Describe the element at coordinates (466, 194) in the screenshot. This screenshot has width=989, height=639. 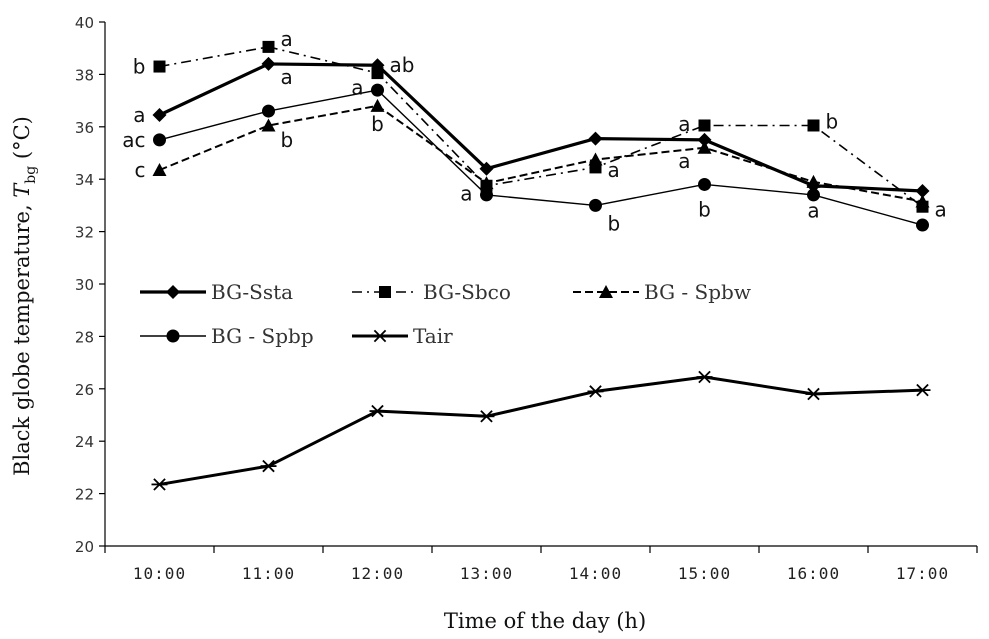
I see `annotation-10: a` at that location.